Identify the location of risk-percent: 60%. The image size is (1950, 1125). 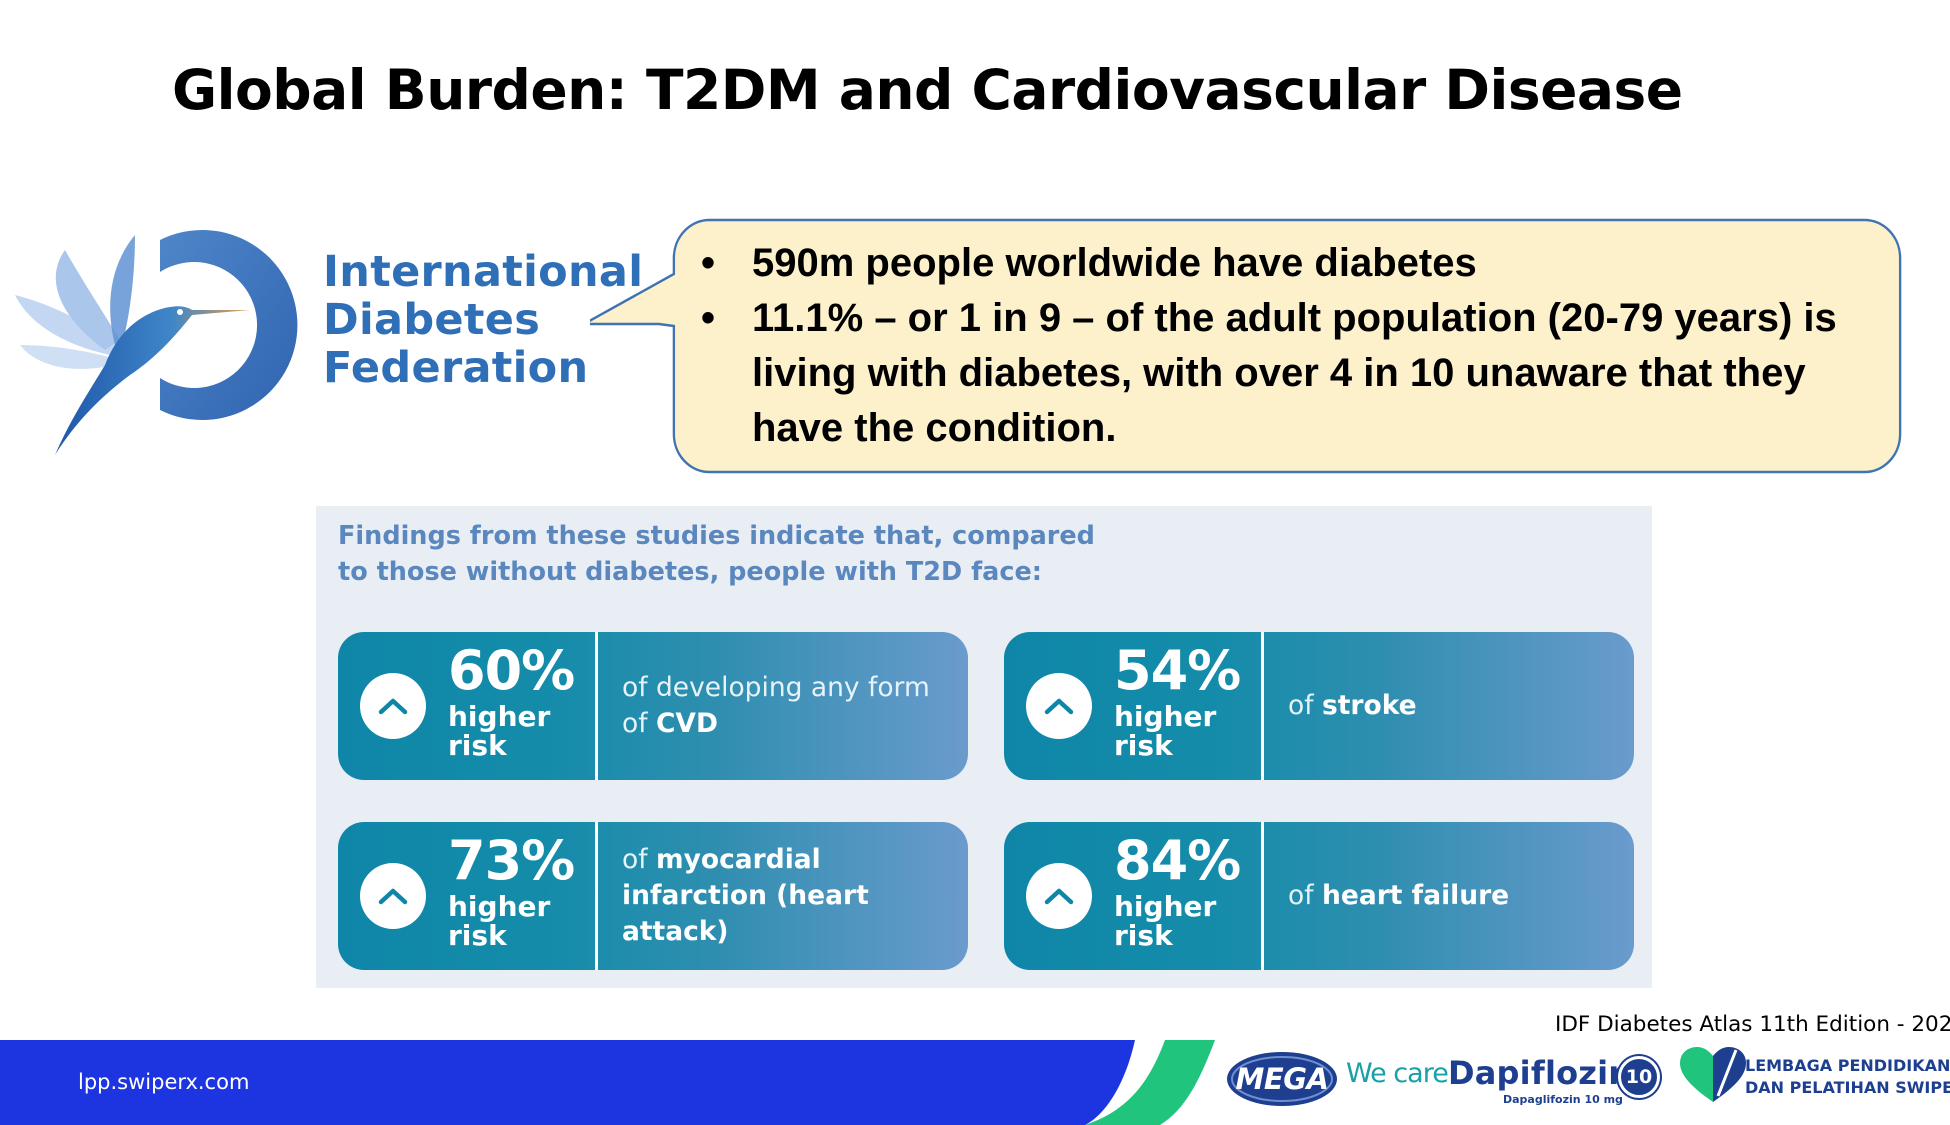
(511, 670).